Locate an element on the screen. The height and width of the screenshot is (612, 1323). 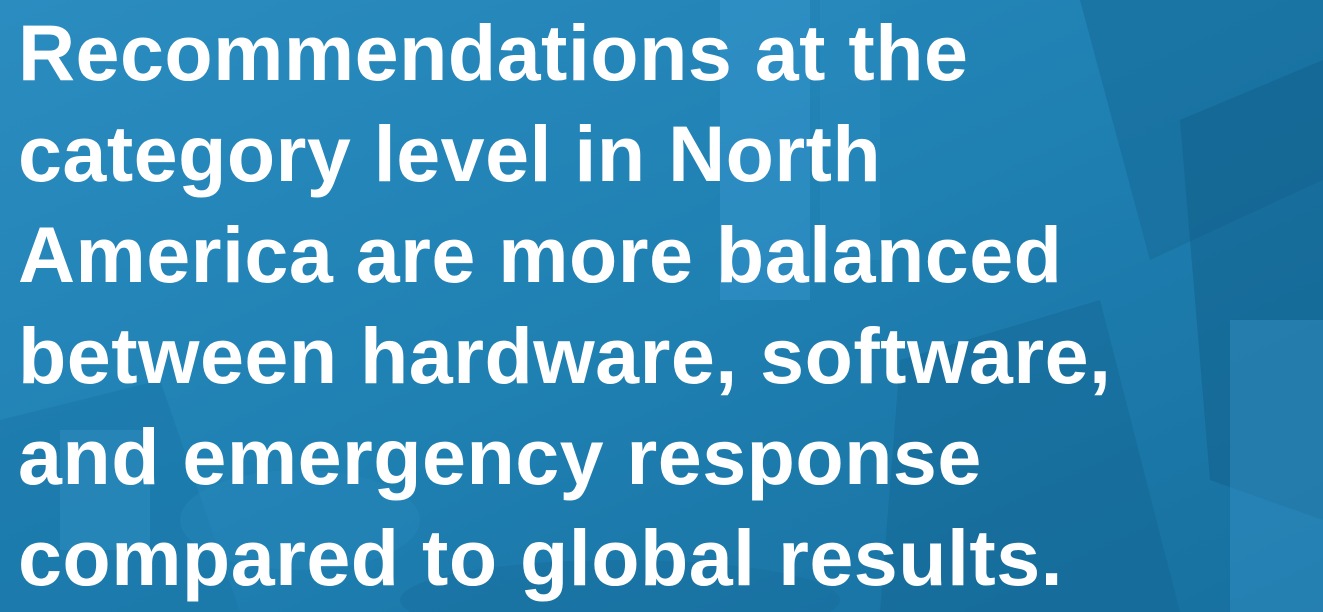
headline-line-1: Recommendations at the is located at coordinates (493, 52).